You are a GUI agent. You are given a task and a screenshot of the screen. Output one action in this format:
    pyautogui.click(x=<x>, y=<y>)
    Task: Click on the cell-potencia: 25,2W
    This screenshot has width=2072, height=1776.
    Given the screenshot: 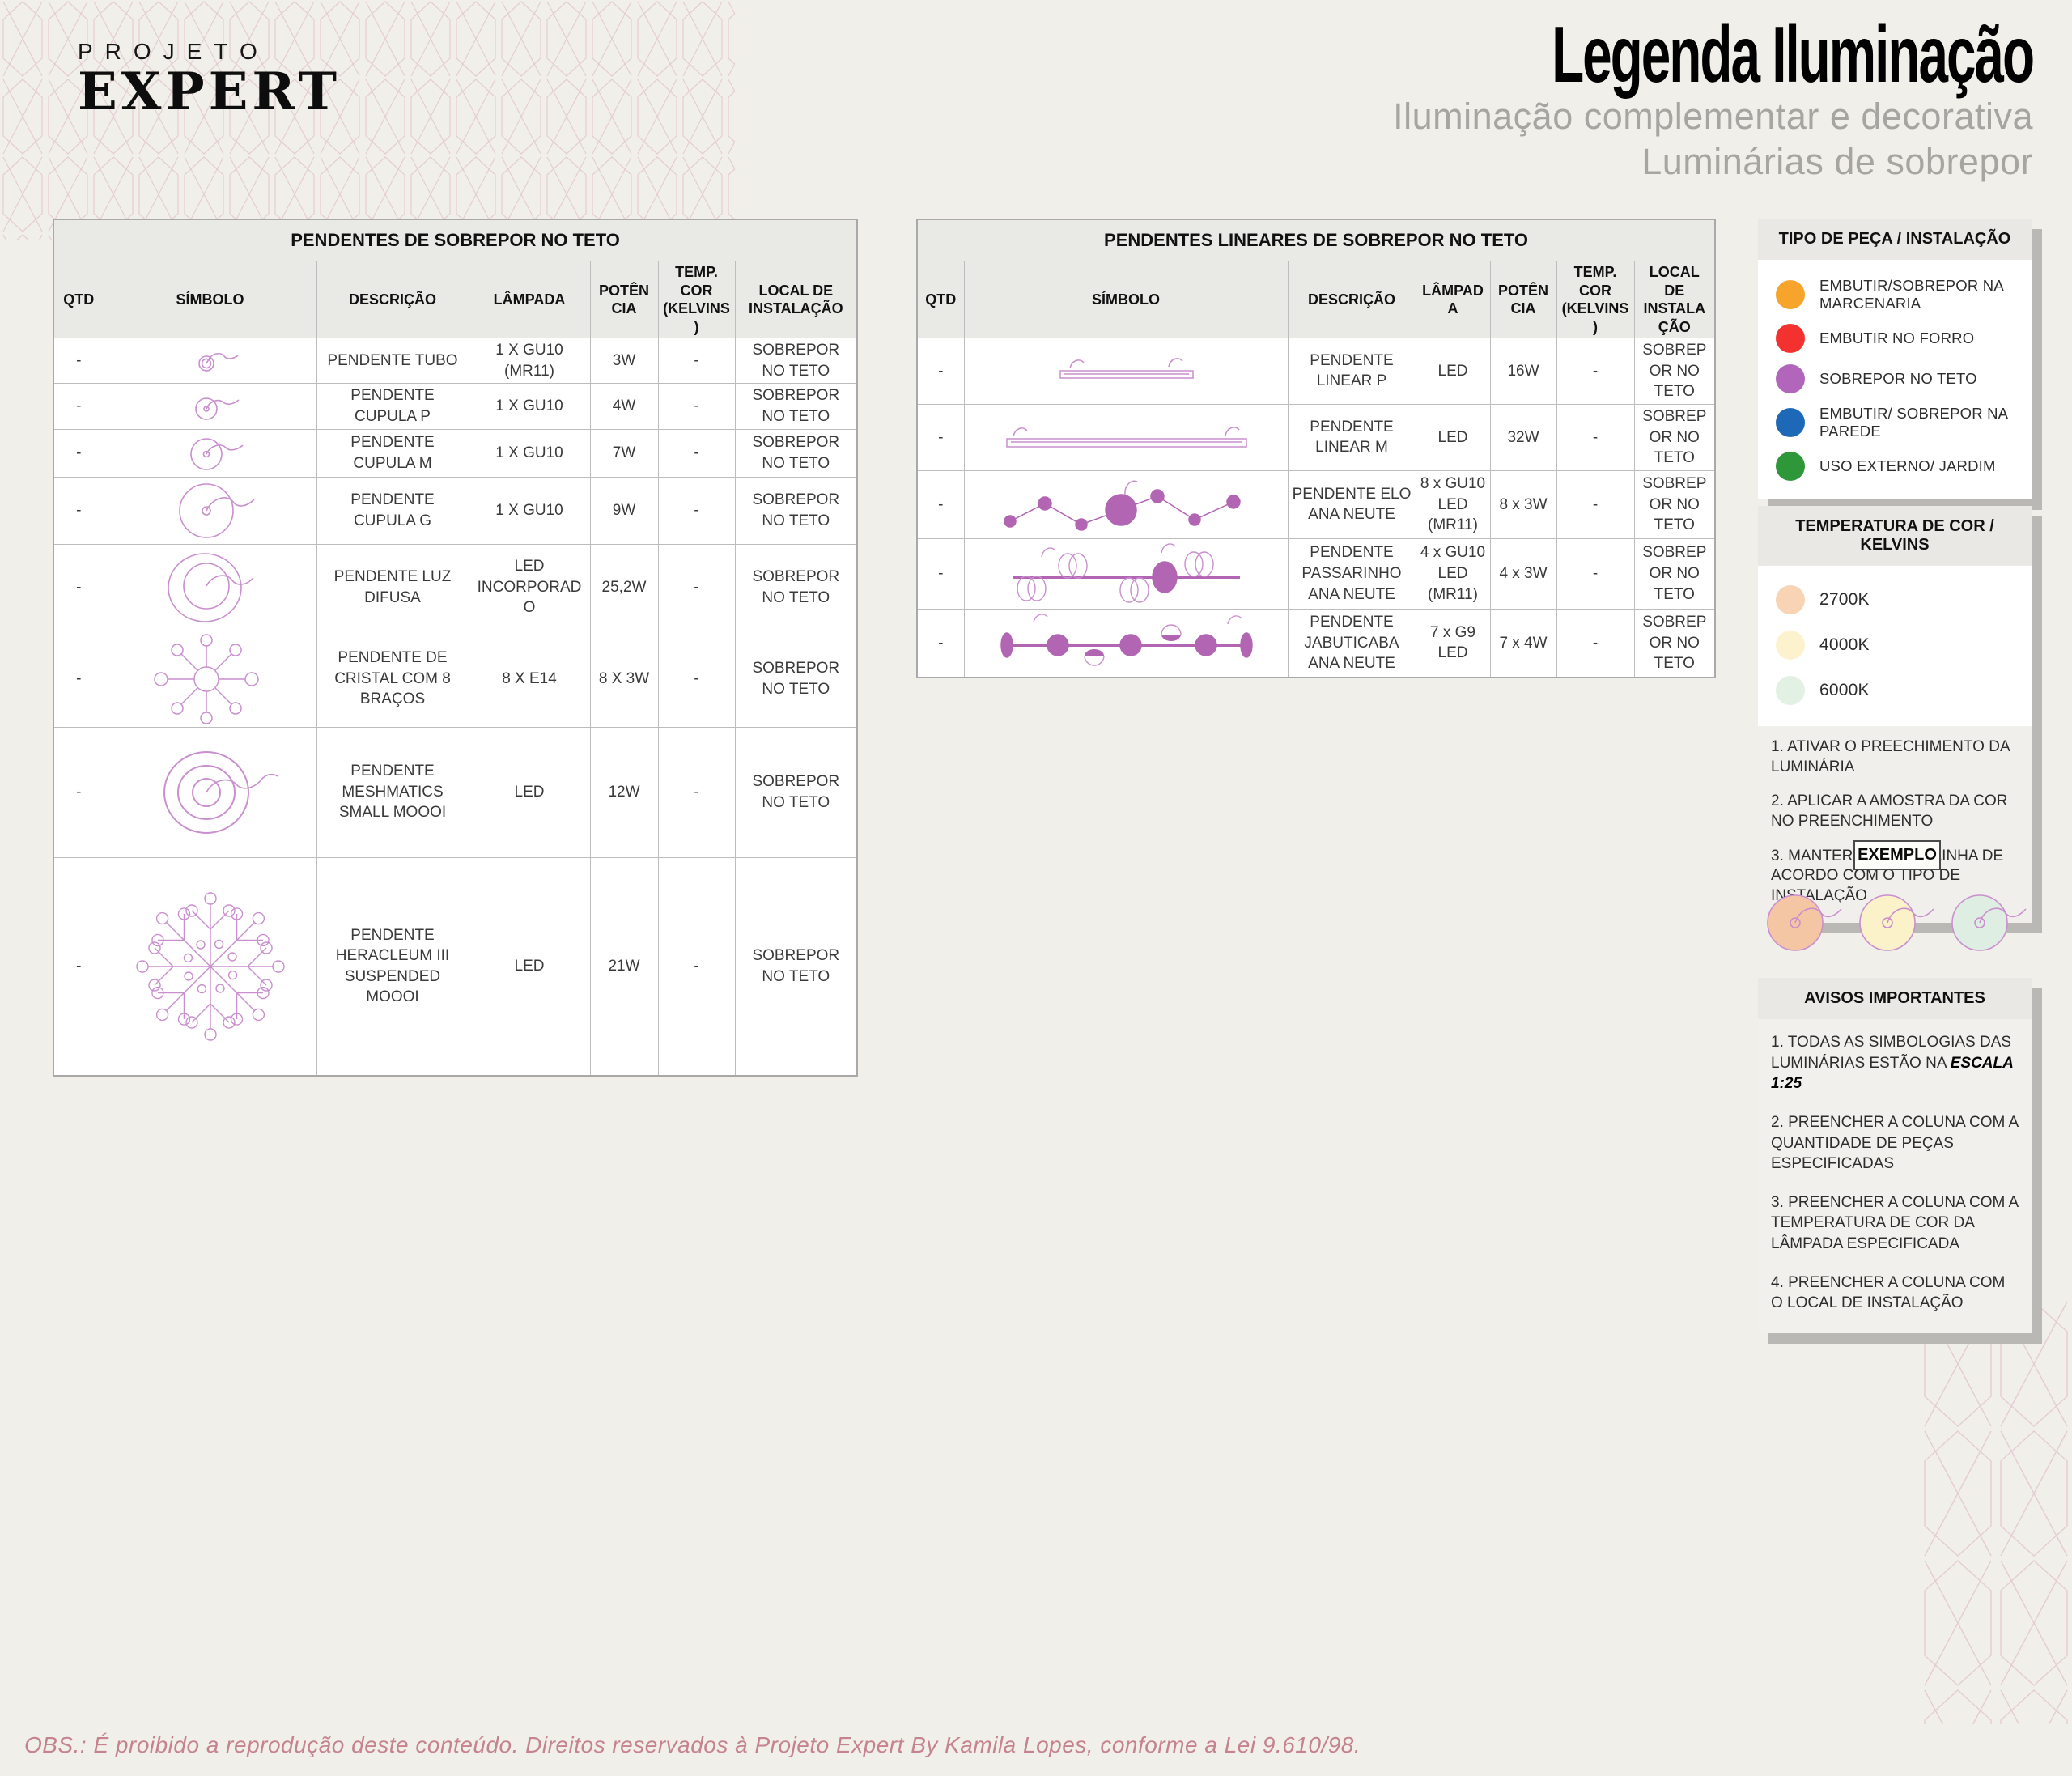 What is the action you would take?
    pyautogui.click(x=624, y=587)
    